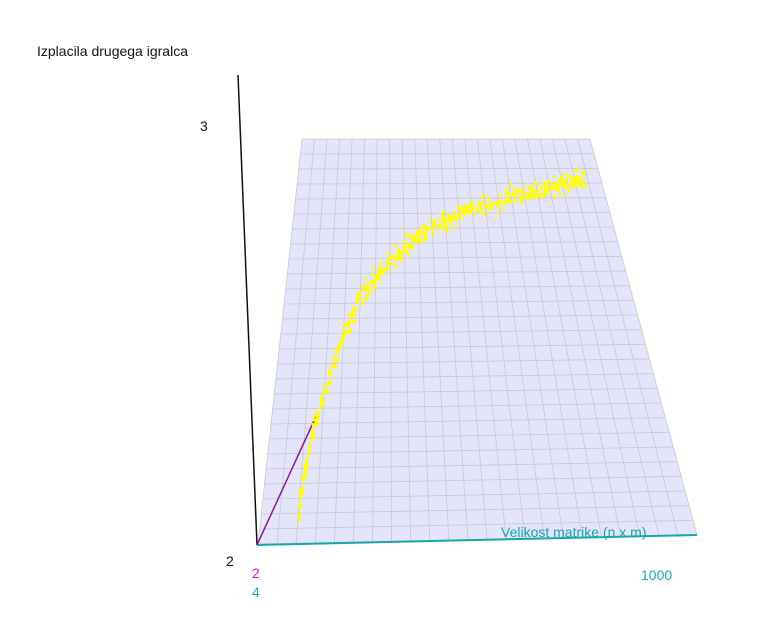 The width and height of the screenshot is (781, 629). I want to click on x-tick-label: 4, so click(256, 592).